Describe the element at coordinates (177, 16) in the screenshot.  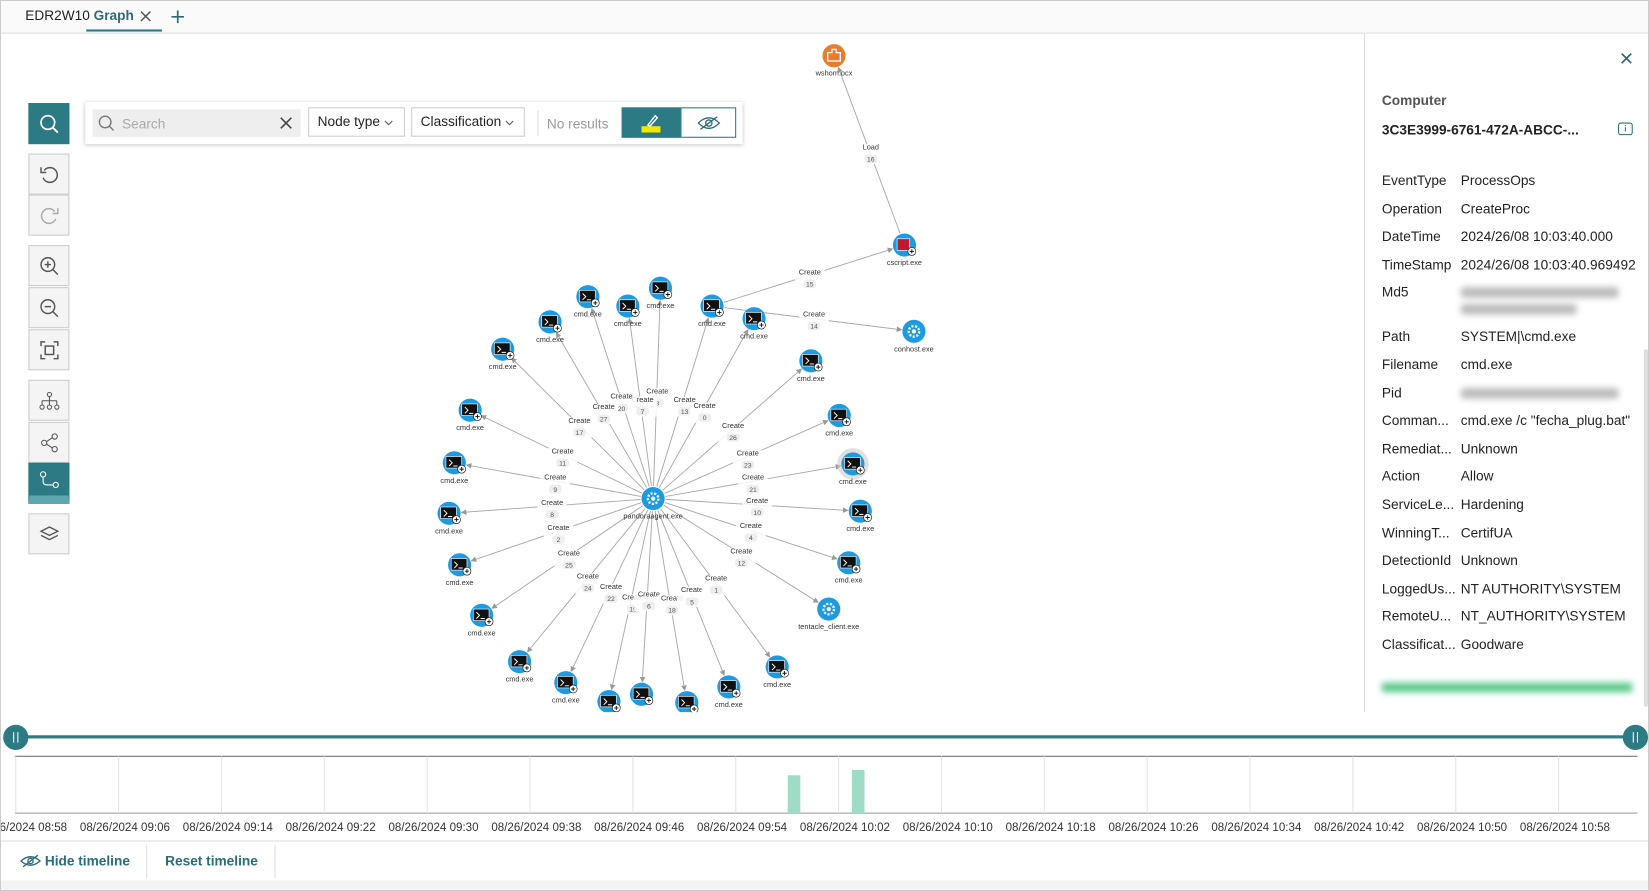
I see `add-tab` at that location.